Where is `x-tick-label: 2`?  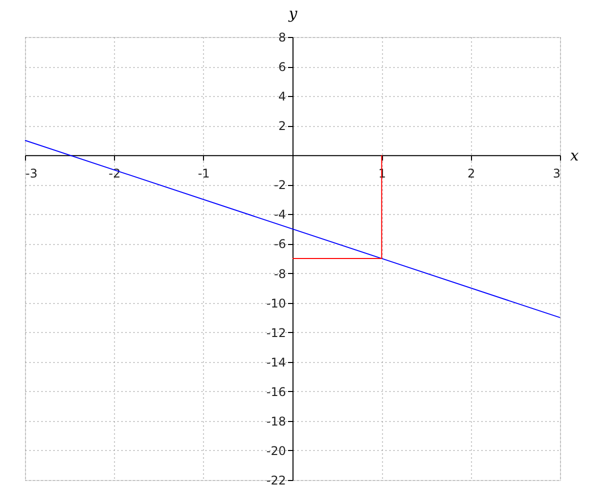
x-tick-label: 2 is located at coordinates (472, 173).